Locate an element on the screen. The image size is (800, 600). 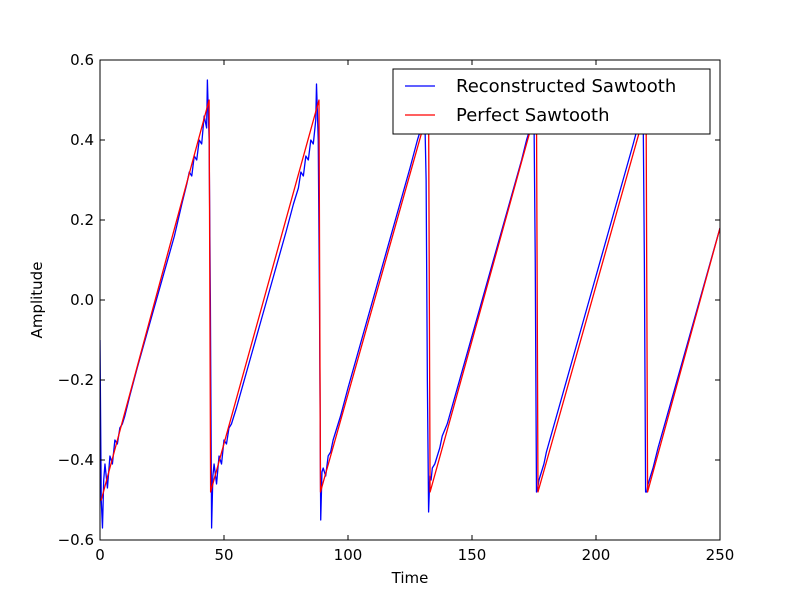
legend-box is located at coordinates (551, 101).